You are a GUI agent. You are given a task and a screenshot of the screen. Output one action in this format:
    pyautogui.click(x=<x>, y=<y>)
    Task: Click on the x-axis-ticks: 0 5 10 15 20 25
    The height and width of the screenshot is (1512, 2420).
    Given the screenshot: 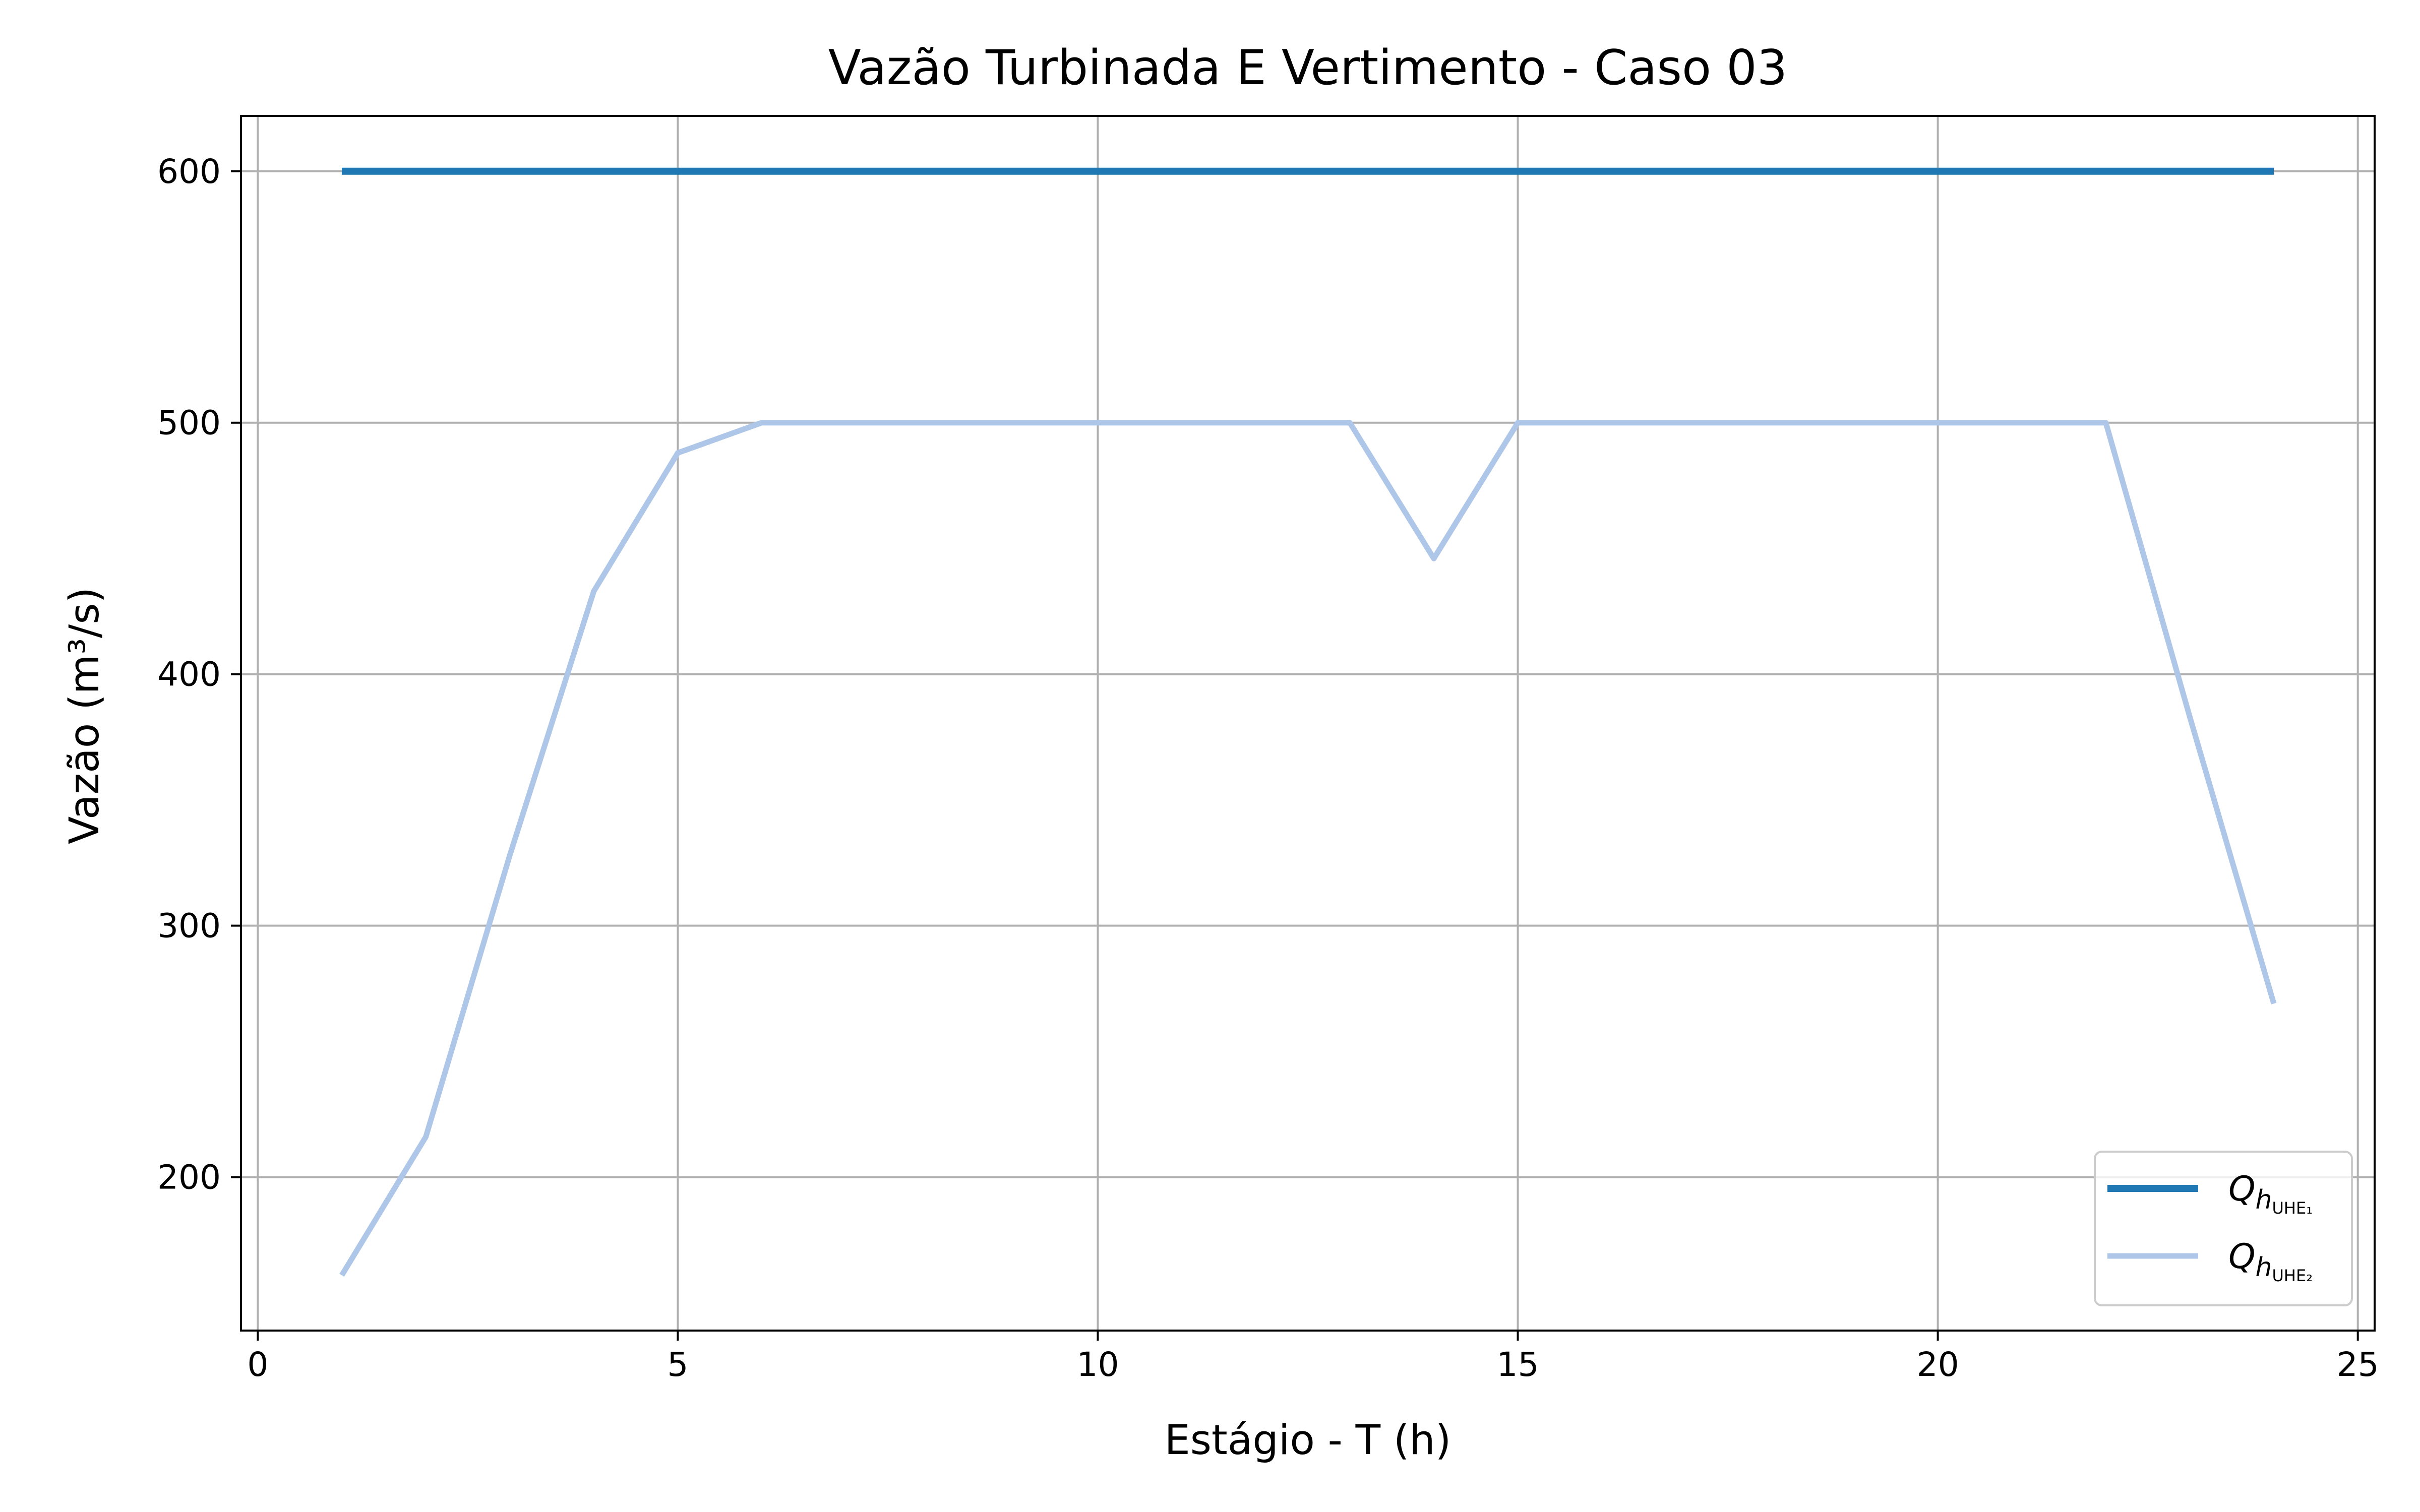 What is the action you would take?
    pyautogui.click(x=1313, y=1358)
    